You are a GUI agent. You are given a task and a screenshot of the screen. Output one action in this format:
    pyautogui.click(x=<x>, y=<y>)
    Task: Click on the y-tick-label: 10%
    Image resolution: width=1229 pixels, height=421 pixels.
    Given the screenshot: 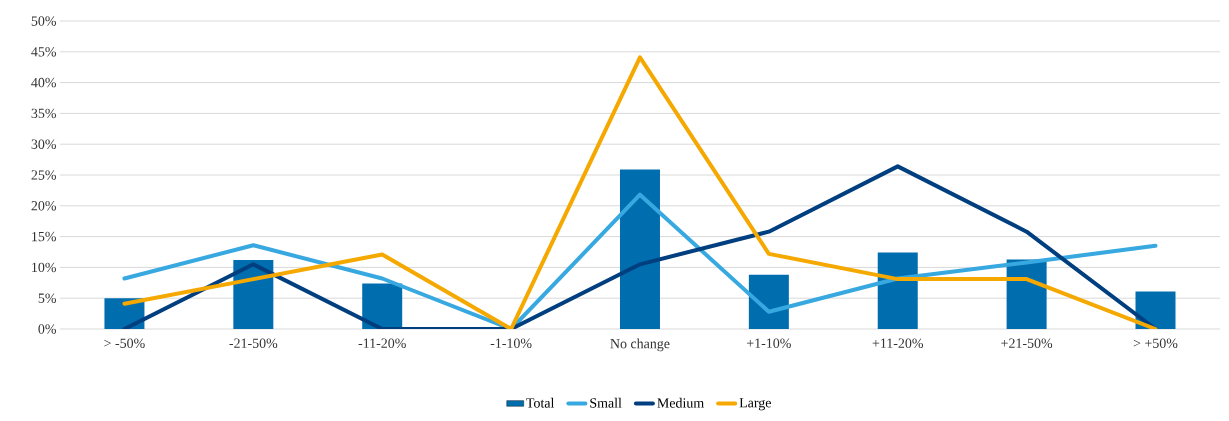 What is the action you would take?
    pyautogui.click(x=44, y=267)
    